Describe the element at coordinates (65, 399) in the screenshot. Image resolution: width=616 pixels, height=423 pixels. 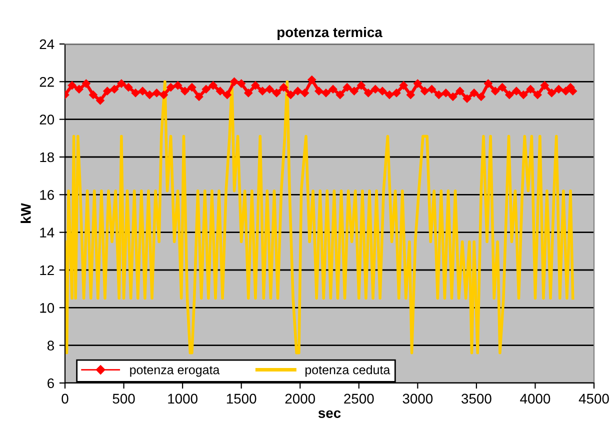
I see `x-tick-label: 0` at that location.